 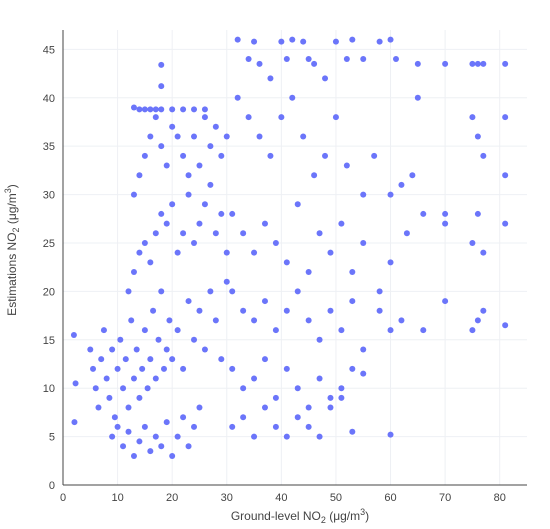 I want to click on x-tick-label: 40, so click(x=281, y=498).